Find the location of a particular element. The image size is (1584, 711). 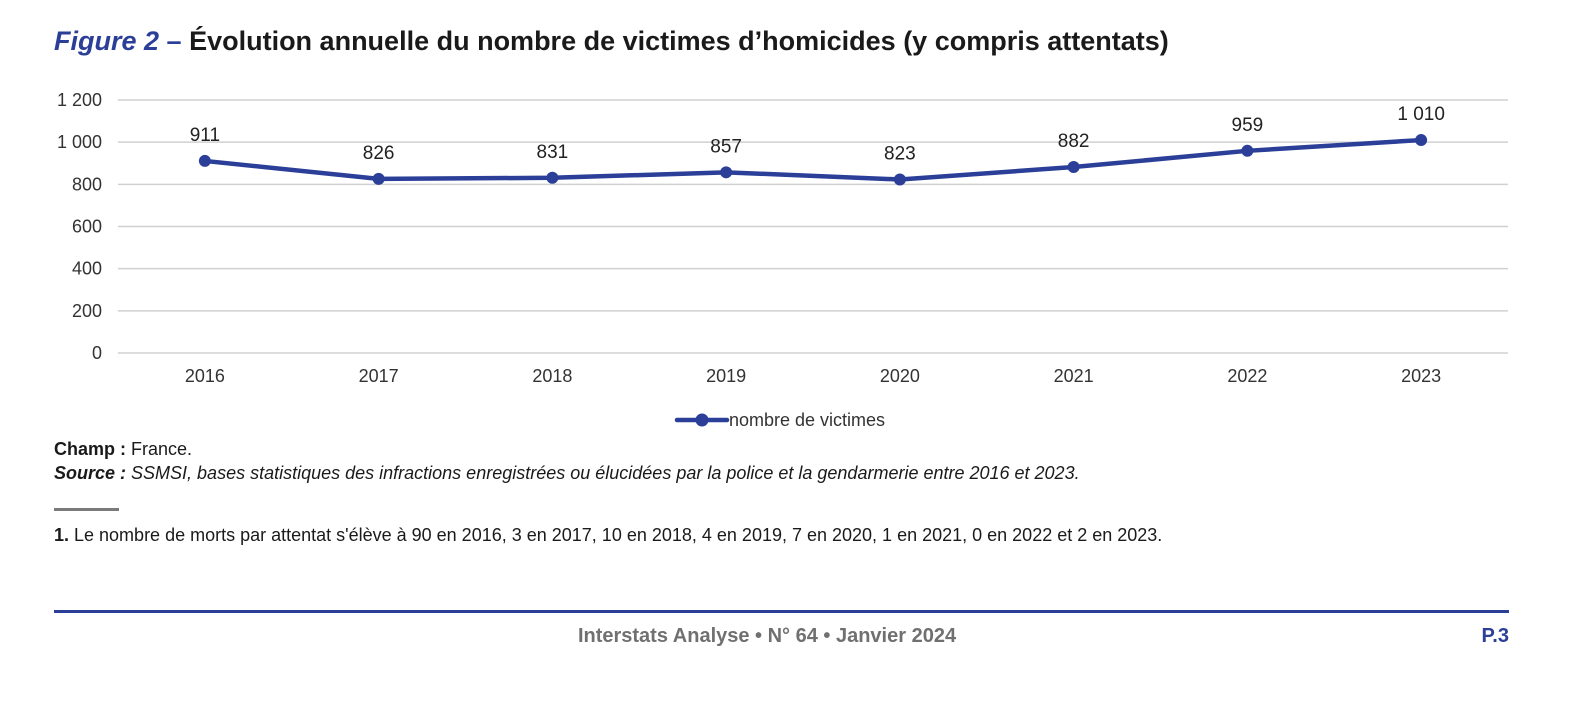

y-tick-label: 0 is located at coordinates (97, 353).